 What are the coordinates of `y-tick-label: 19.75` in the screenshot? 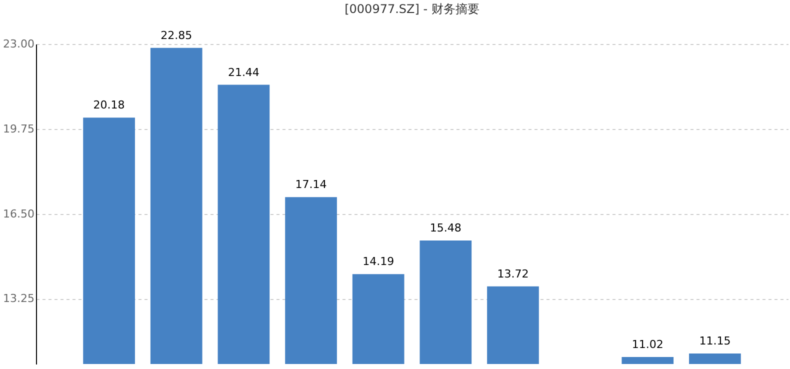 It's located at (18, 129).